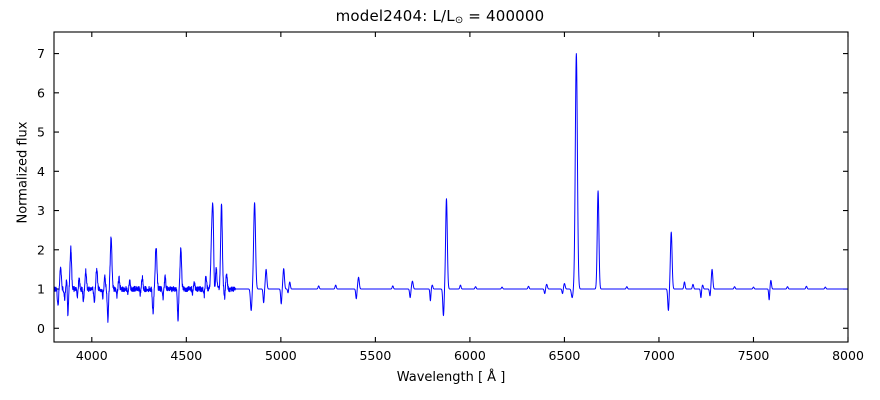 The image size is (880, 400). I want to click on y-tick-label: 3, so click(41, 210).